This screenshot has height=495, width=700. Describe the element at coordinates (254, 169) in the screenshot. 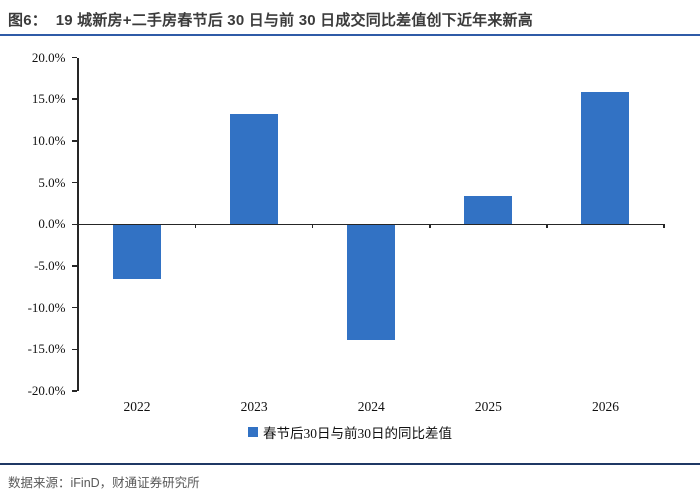

I see `bar-2023` at that location.